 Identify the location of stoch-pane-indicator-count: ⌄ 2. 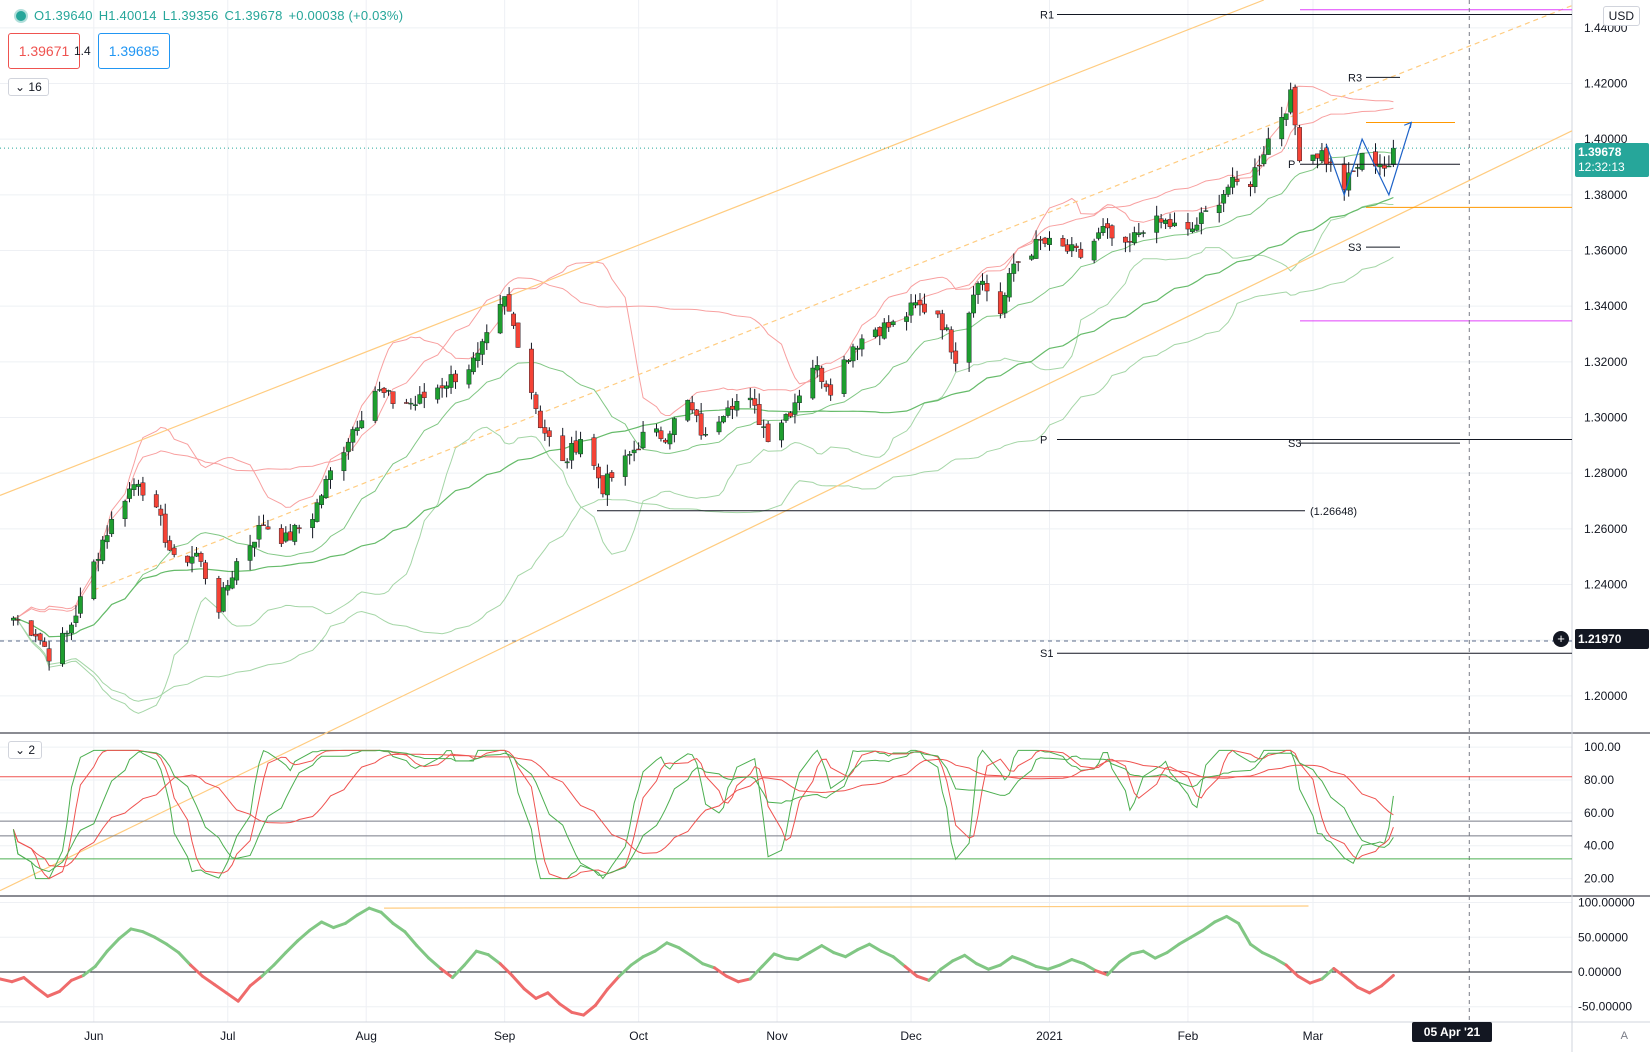
(25, 750).